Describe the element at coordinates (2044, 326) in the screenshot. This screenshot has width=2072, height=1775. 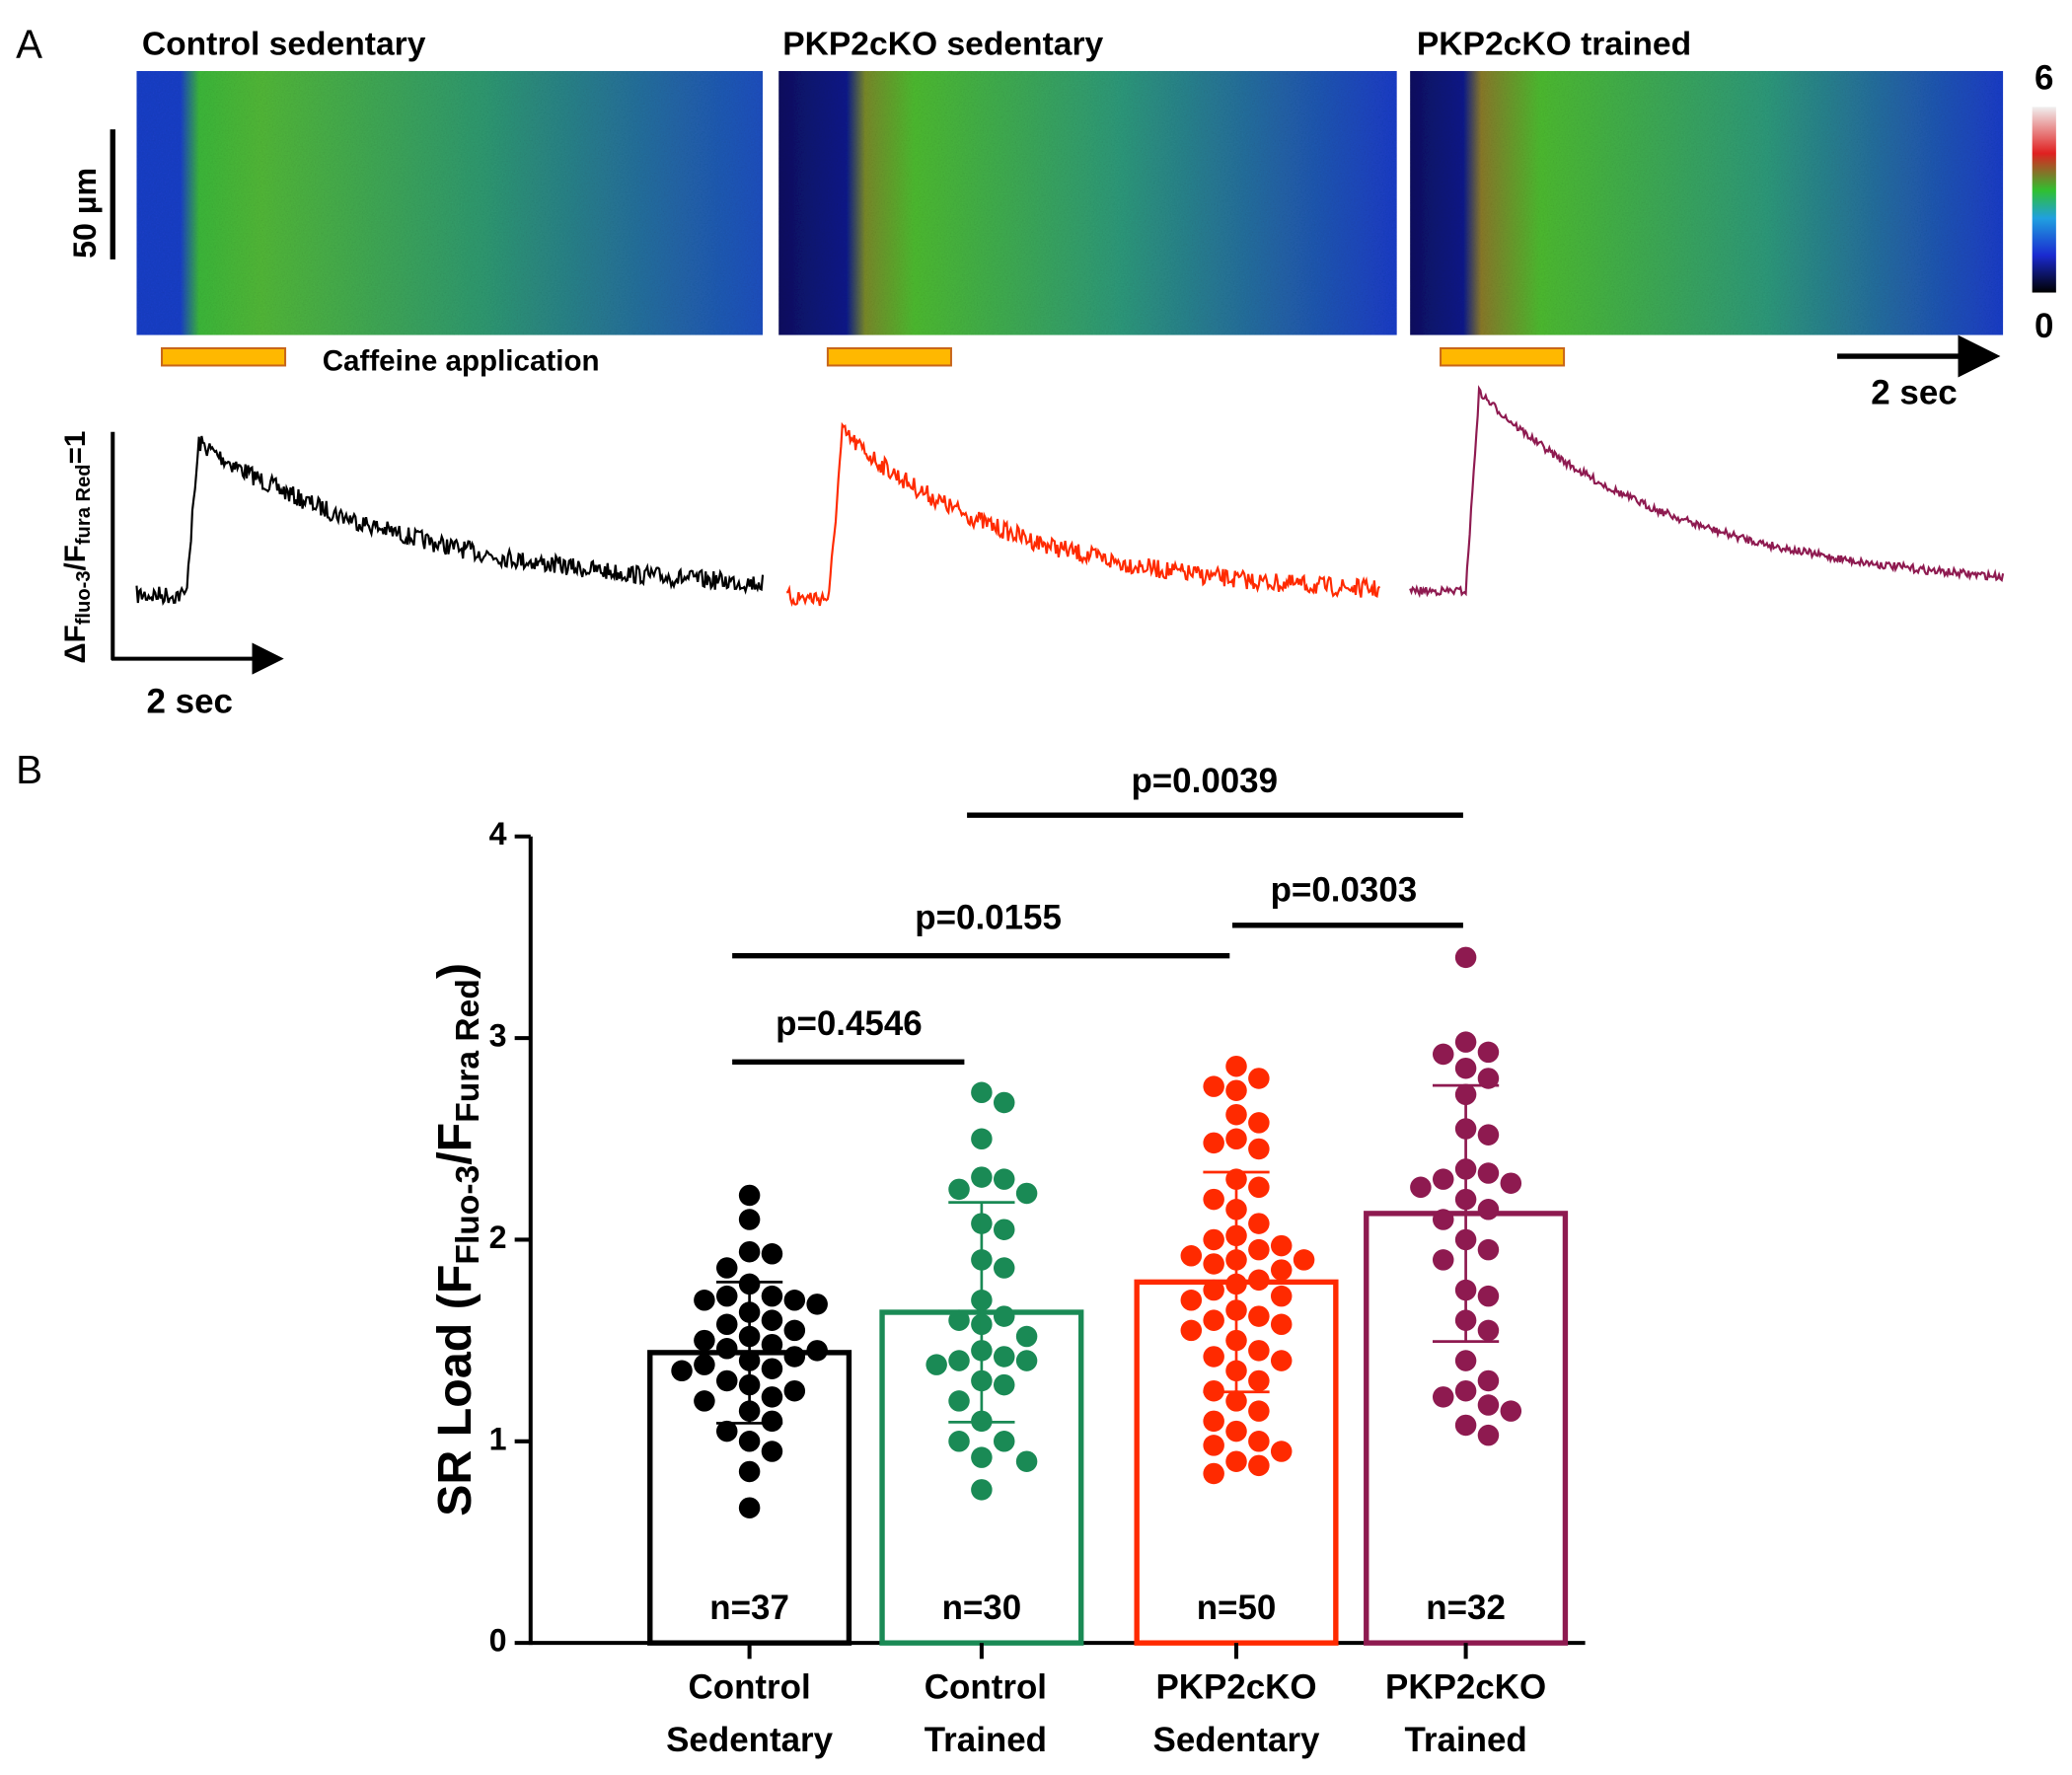
I see `colorbar-min: 0` at that location.